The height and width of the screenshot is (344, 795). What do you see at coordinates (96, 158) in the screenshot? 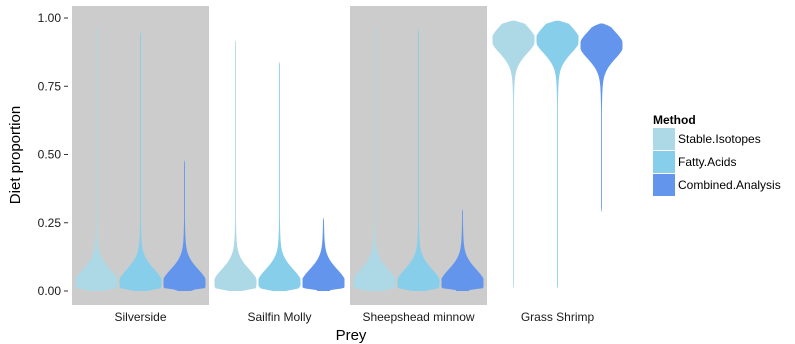
I see `violin-stable-isotopes-silverside` at bounding box center [96, 158].